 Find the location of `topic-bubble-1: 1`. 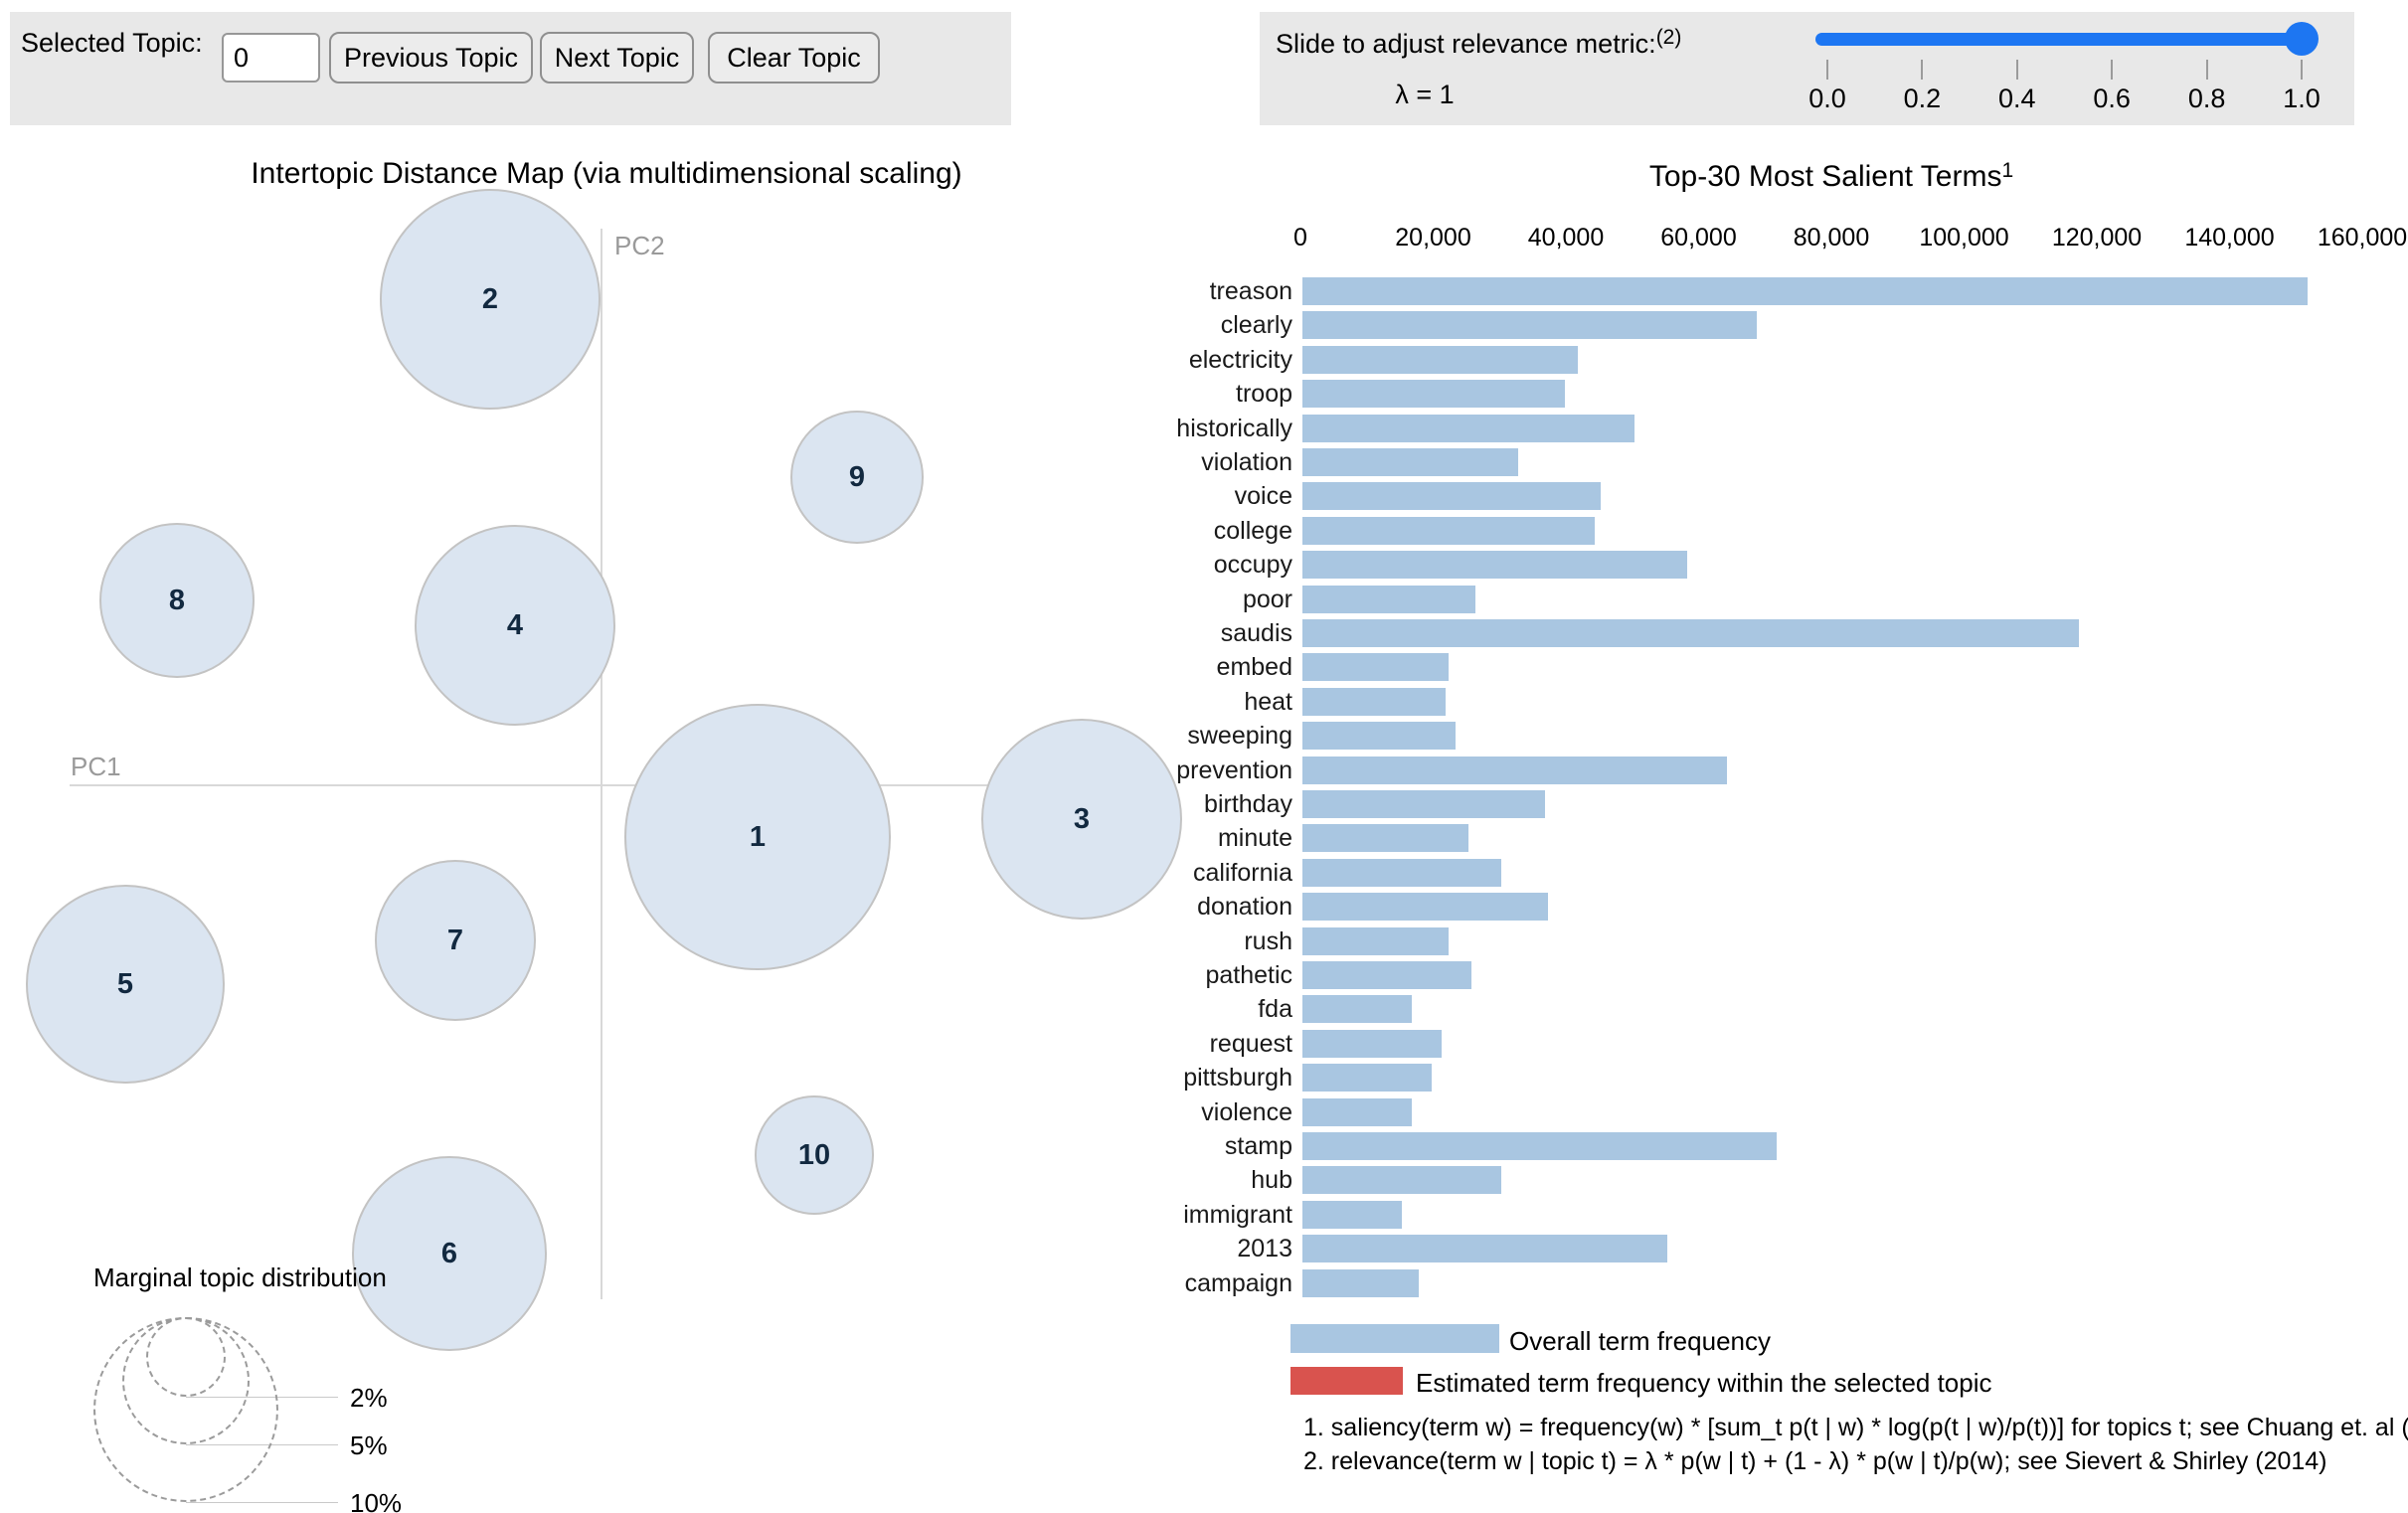

topic-bubble-1: 1 is located at coordinates (757, 837).